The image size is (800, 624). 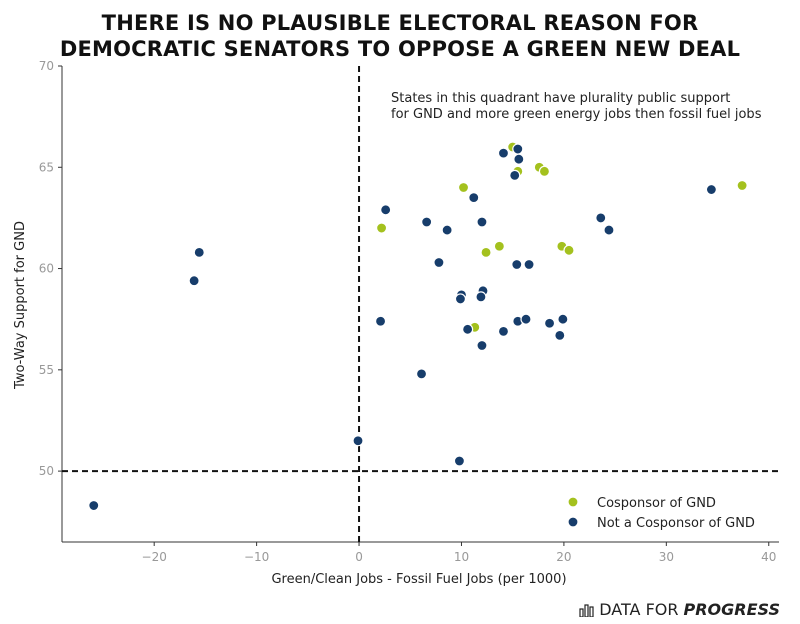 I want to click on x-tick-label: −10, so click(x=256, y=557).